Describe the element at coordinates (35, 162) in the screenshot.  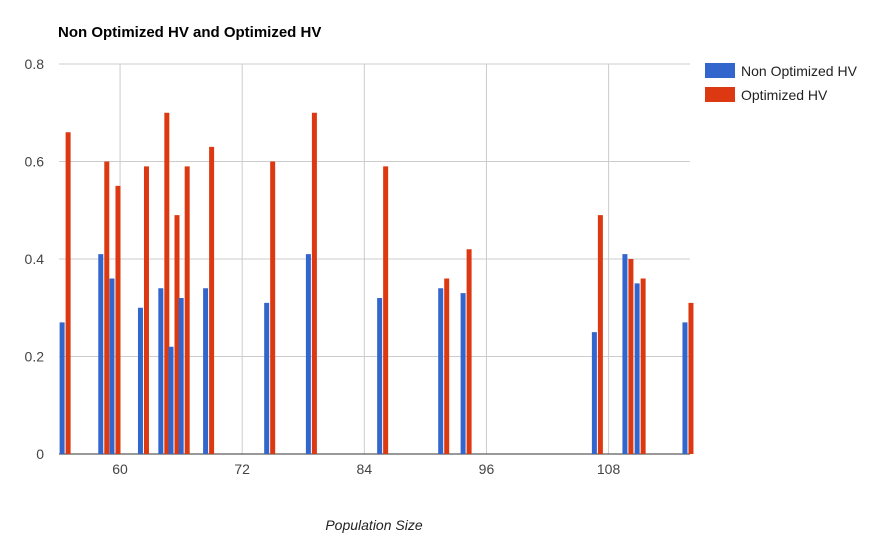
I see `y-tick-label: 0.6` at that location.